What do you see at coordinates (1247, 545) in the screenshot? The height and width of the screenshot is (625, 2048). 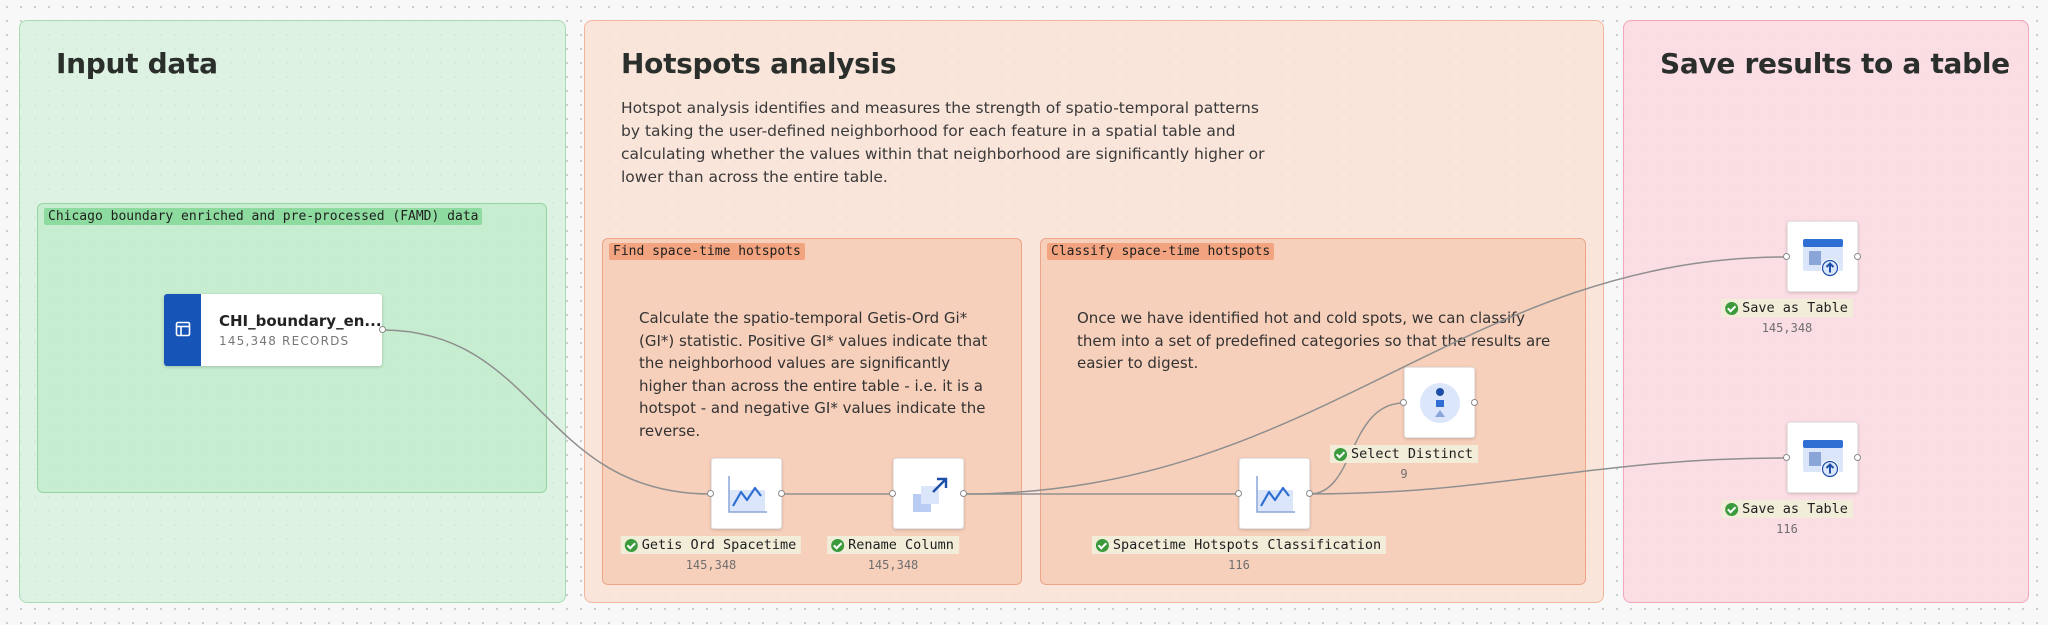 I see `node-label-text: Spacetime Hotspots Classification` at bounding box center [1247, 545].